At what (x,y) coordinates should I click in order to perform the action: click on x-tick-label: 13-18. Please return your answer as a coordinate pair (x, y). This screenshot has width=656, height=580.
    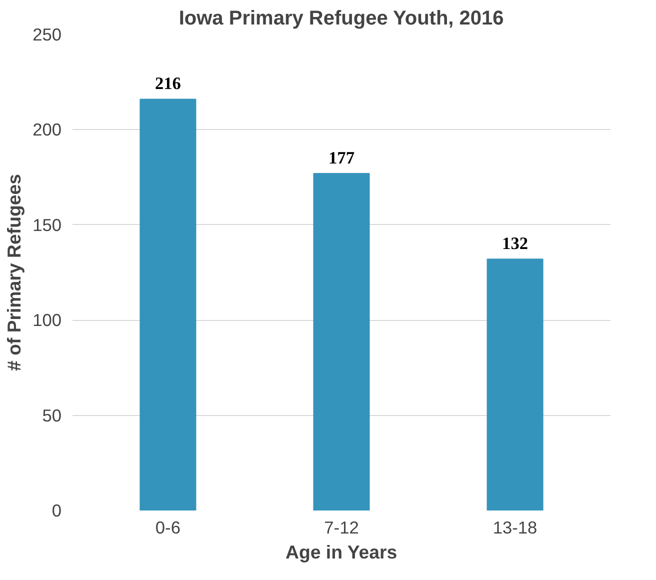
    Looking at the image, I should click on (515, 528).